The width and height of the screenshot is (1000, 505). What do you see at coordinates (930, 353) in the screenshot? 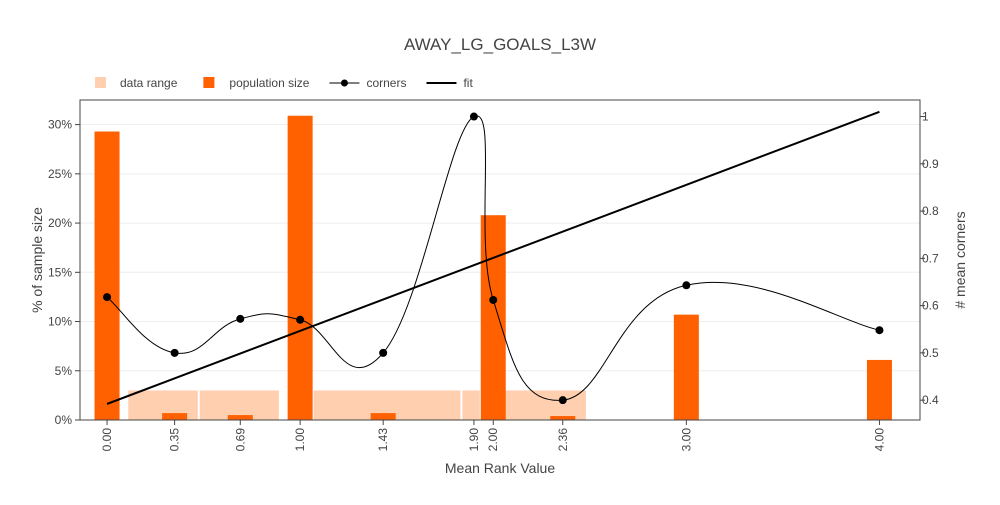
I see `y2-tick-label: 0.5` at bounding box center [930, 353].